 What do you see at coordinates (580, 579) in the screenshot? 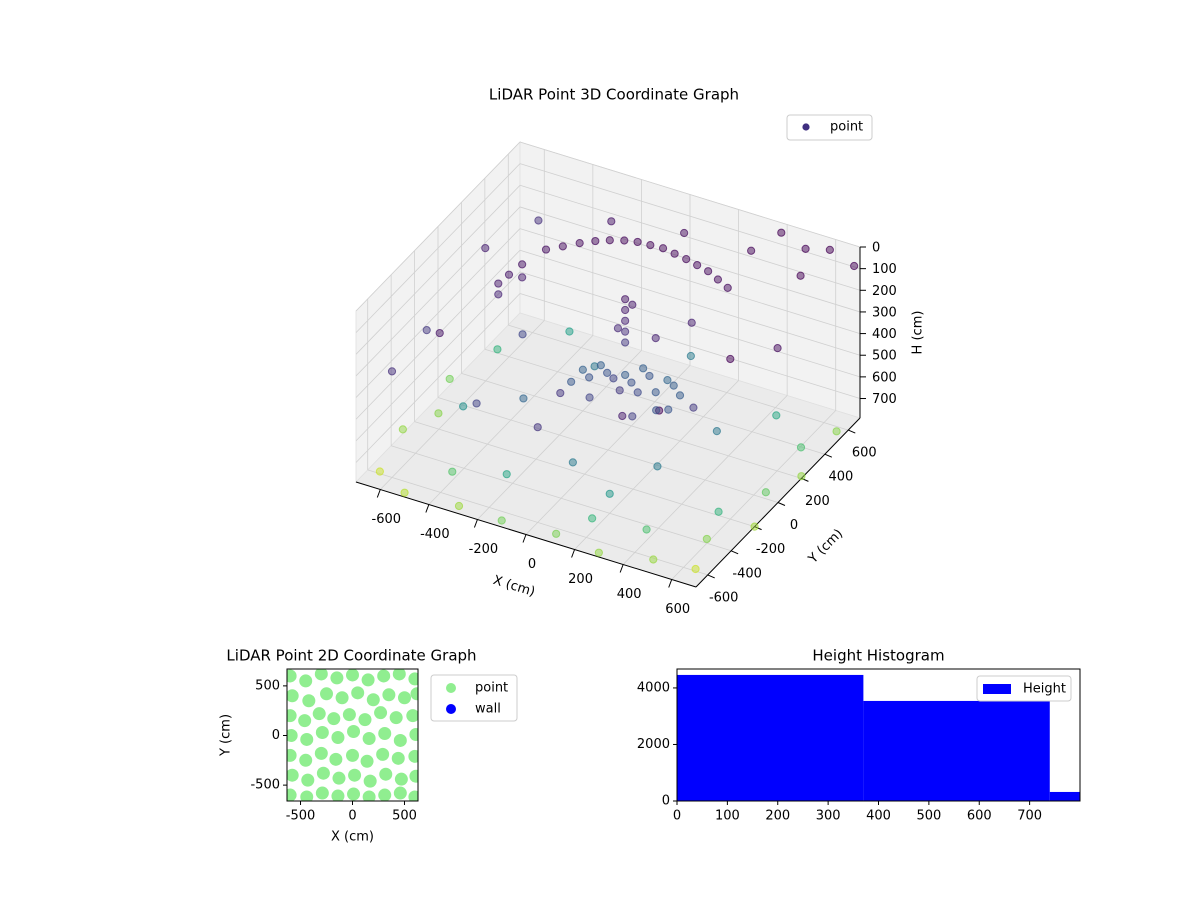
I see `x-tick-label: 200` at bounding box center [580, 579].